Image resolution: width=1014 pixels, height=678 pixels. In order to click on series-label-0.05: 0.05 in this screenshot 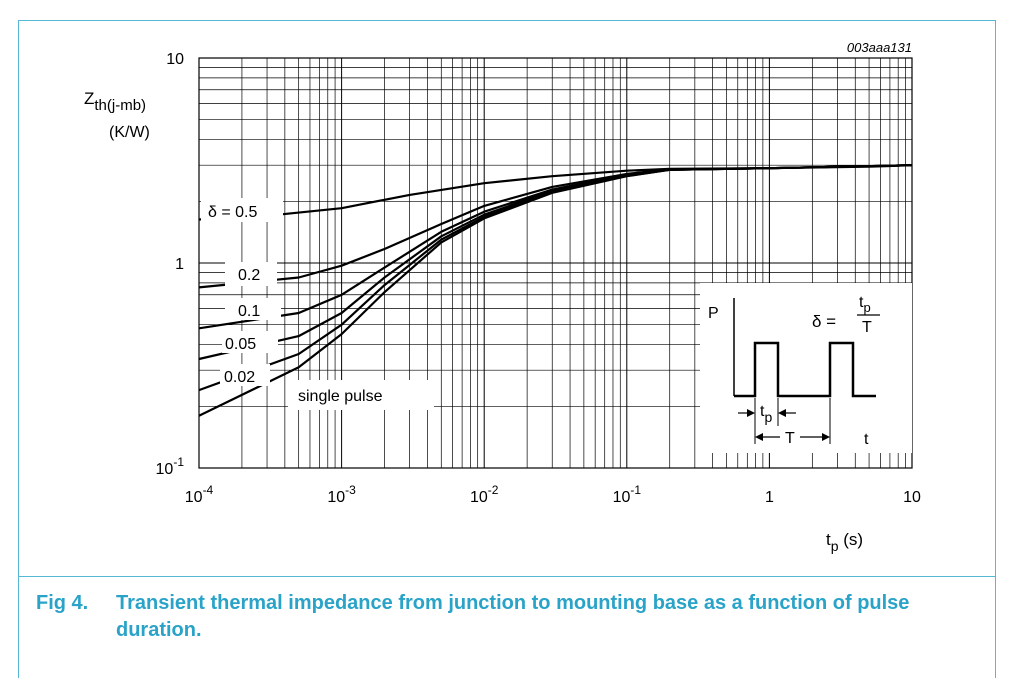, I will do `click(240, 344)`.